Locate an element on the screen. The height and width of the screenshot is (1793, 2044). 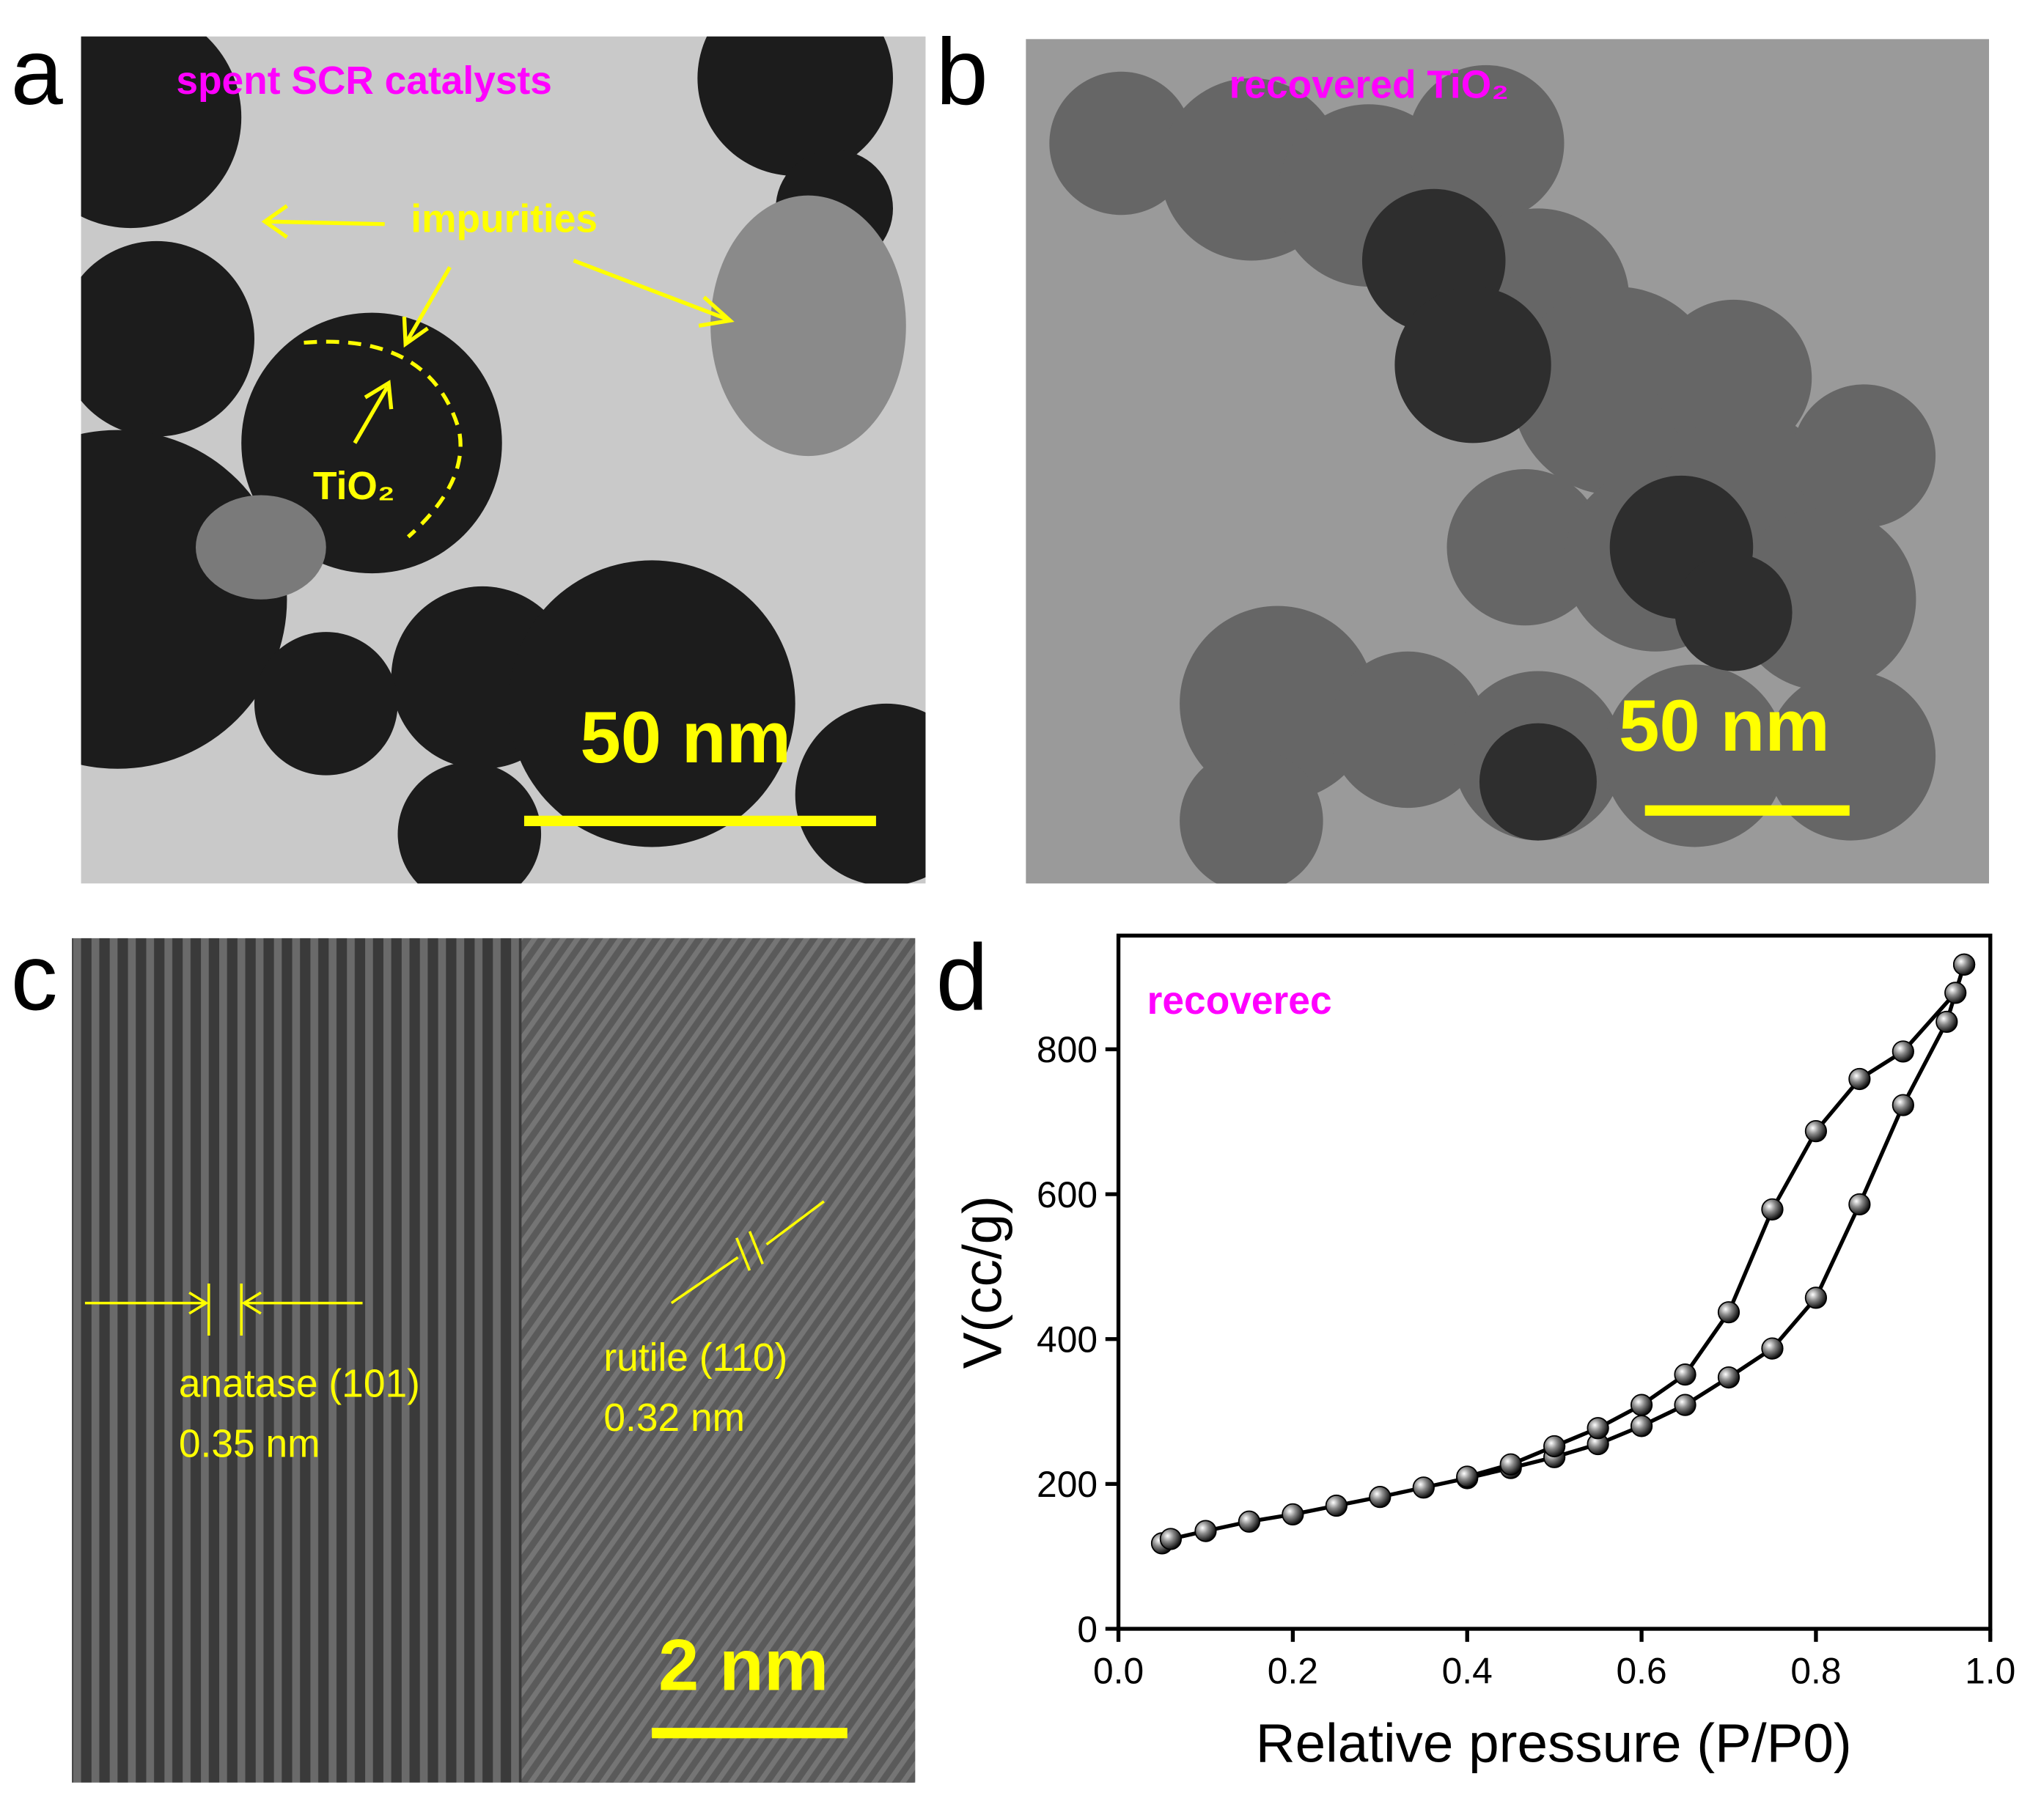
y-tick-label: 200 is located at coordinates (1067, 1484).